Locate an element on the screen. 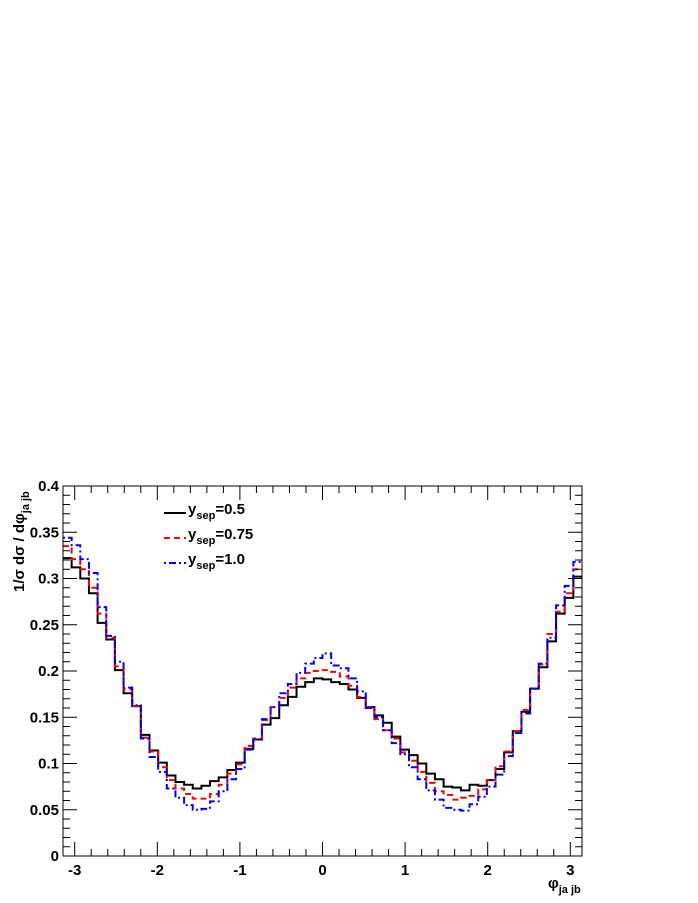 The height and width of the screenshot is (903, 698). x-tick-label: -3 is located at coordinates (74, 870).